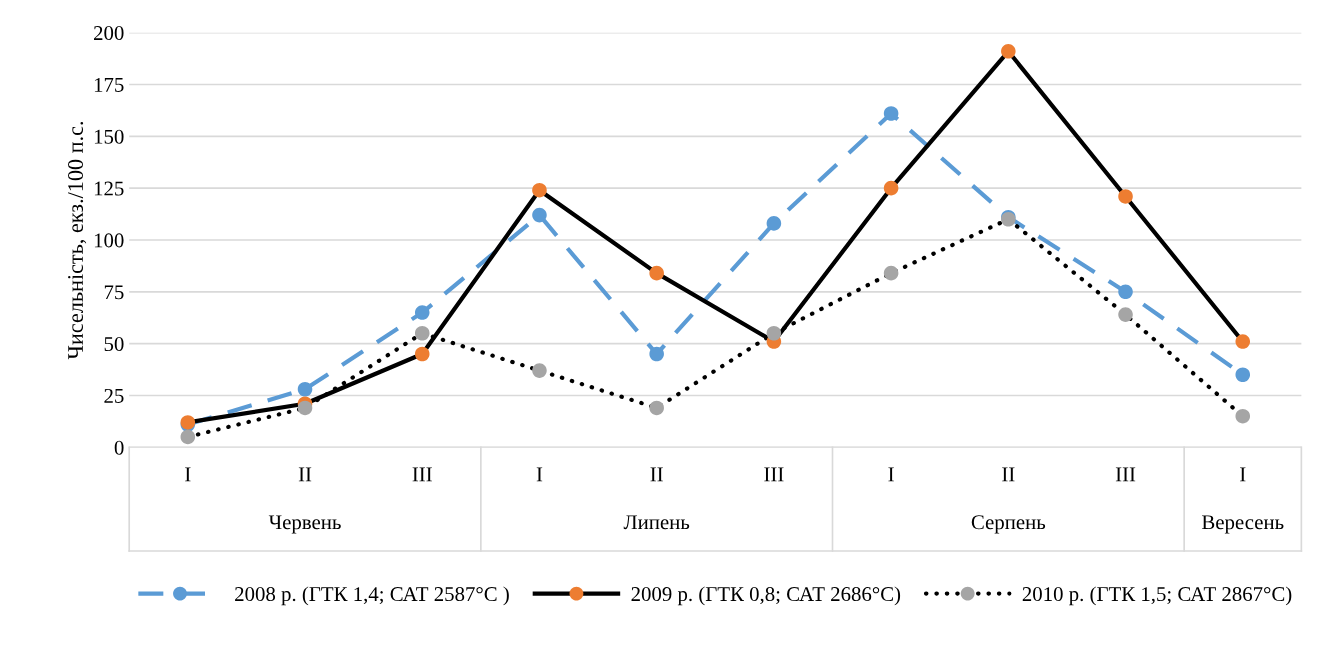  Describe the element at coordinates (109, 240) in the screenshot. I see `y-tick-label: 100` at that location.